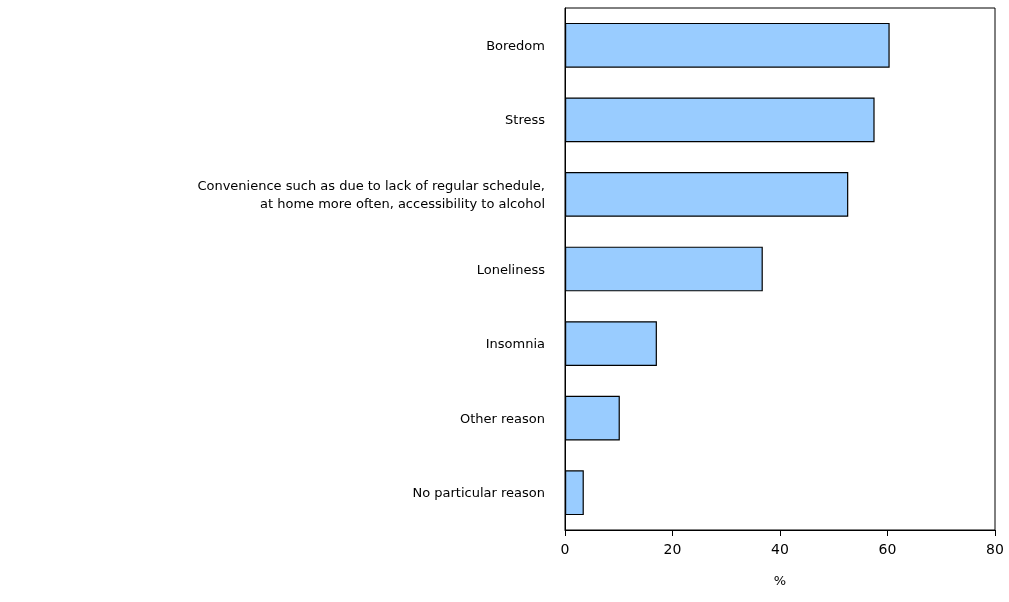 Image resolution: width=1009 pixels, height=602 pixels. Describe the element at coordinates (515, 45) in the screenshot. I see `y-tick-label: Boredom` at that location.